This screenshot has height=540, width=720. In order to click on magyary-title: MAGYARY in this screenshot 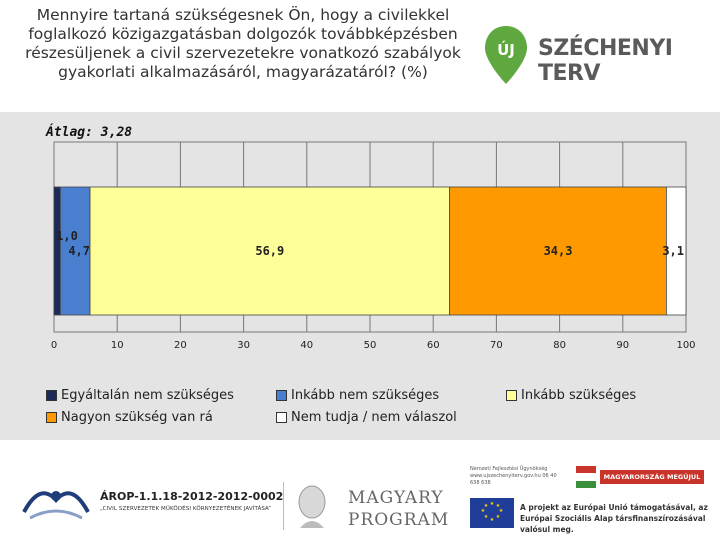, I will do `click(396, 498)`.